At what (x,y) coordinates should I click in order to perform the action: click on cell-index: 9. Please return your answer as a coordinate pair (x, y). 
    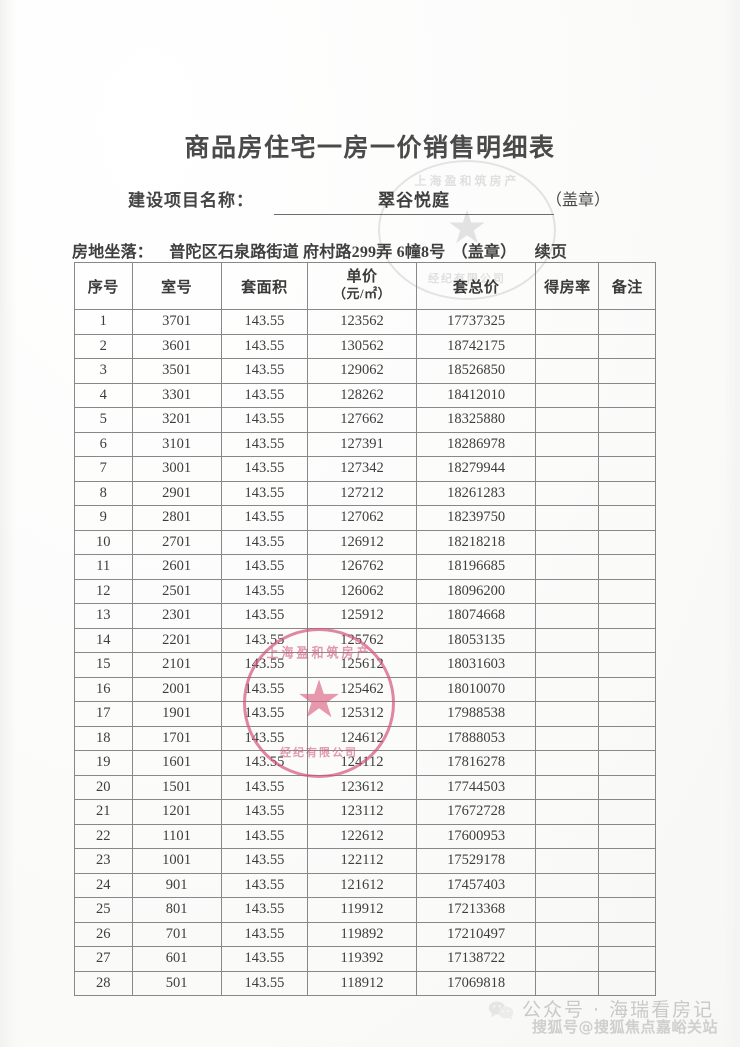
    Looking at the image, I should click on (103, 518).